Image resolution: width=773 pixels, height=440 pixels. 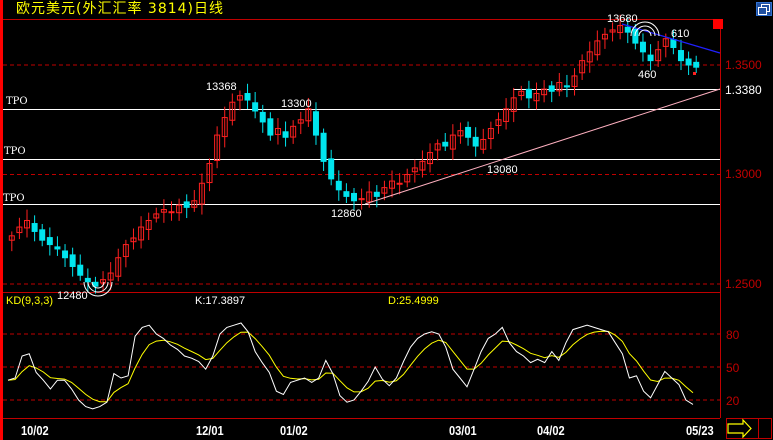 What do you see at coordinates (743, 65) in the screenshot?
I see `y-label-13500: 1.3500` at bounding box center [743, 65].